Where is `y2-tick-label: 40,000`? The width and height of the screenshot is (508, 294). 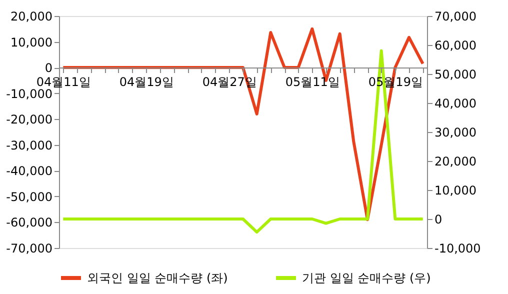
y2-tick-label: 40,000 is located at coordinates (455, 103).